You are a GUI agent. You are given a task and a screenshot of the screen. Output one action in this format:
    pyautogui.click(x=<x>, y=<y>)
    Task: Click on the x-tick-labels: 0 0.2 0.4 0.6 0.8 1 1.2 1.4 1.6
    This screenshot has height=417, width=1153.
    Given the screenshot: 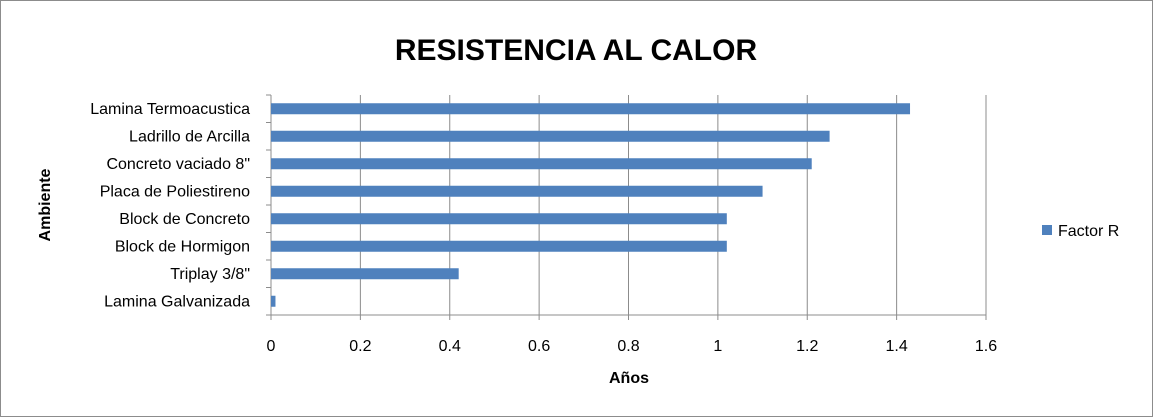 What is the action you would take?
    pyautogui.click(x=632, y=346)
    